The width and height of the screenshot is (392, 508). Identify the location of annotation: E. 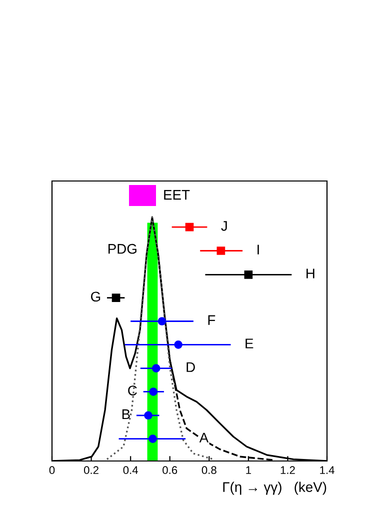
(250, 343).